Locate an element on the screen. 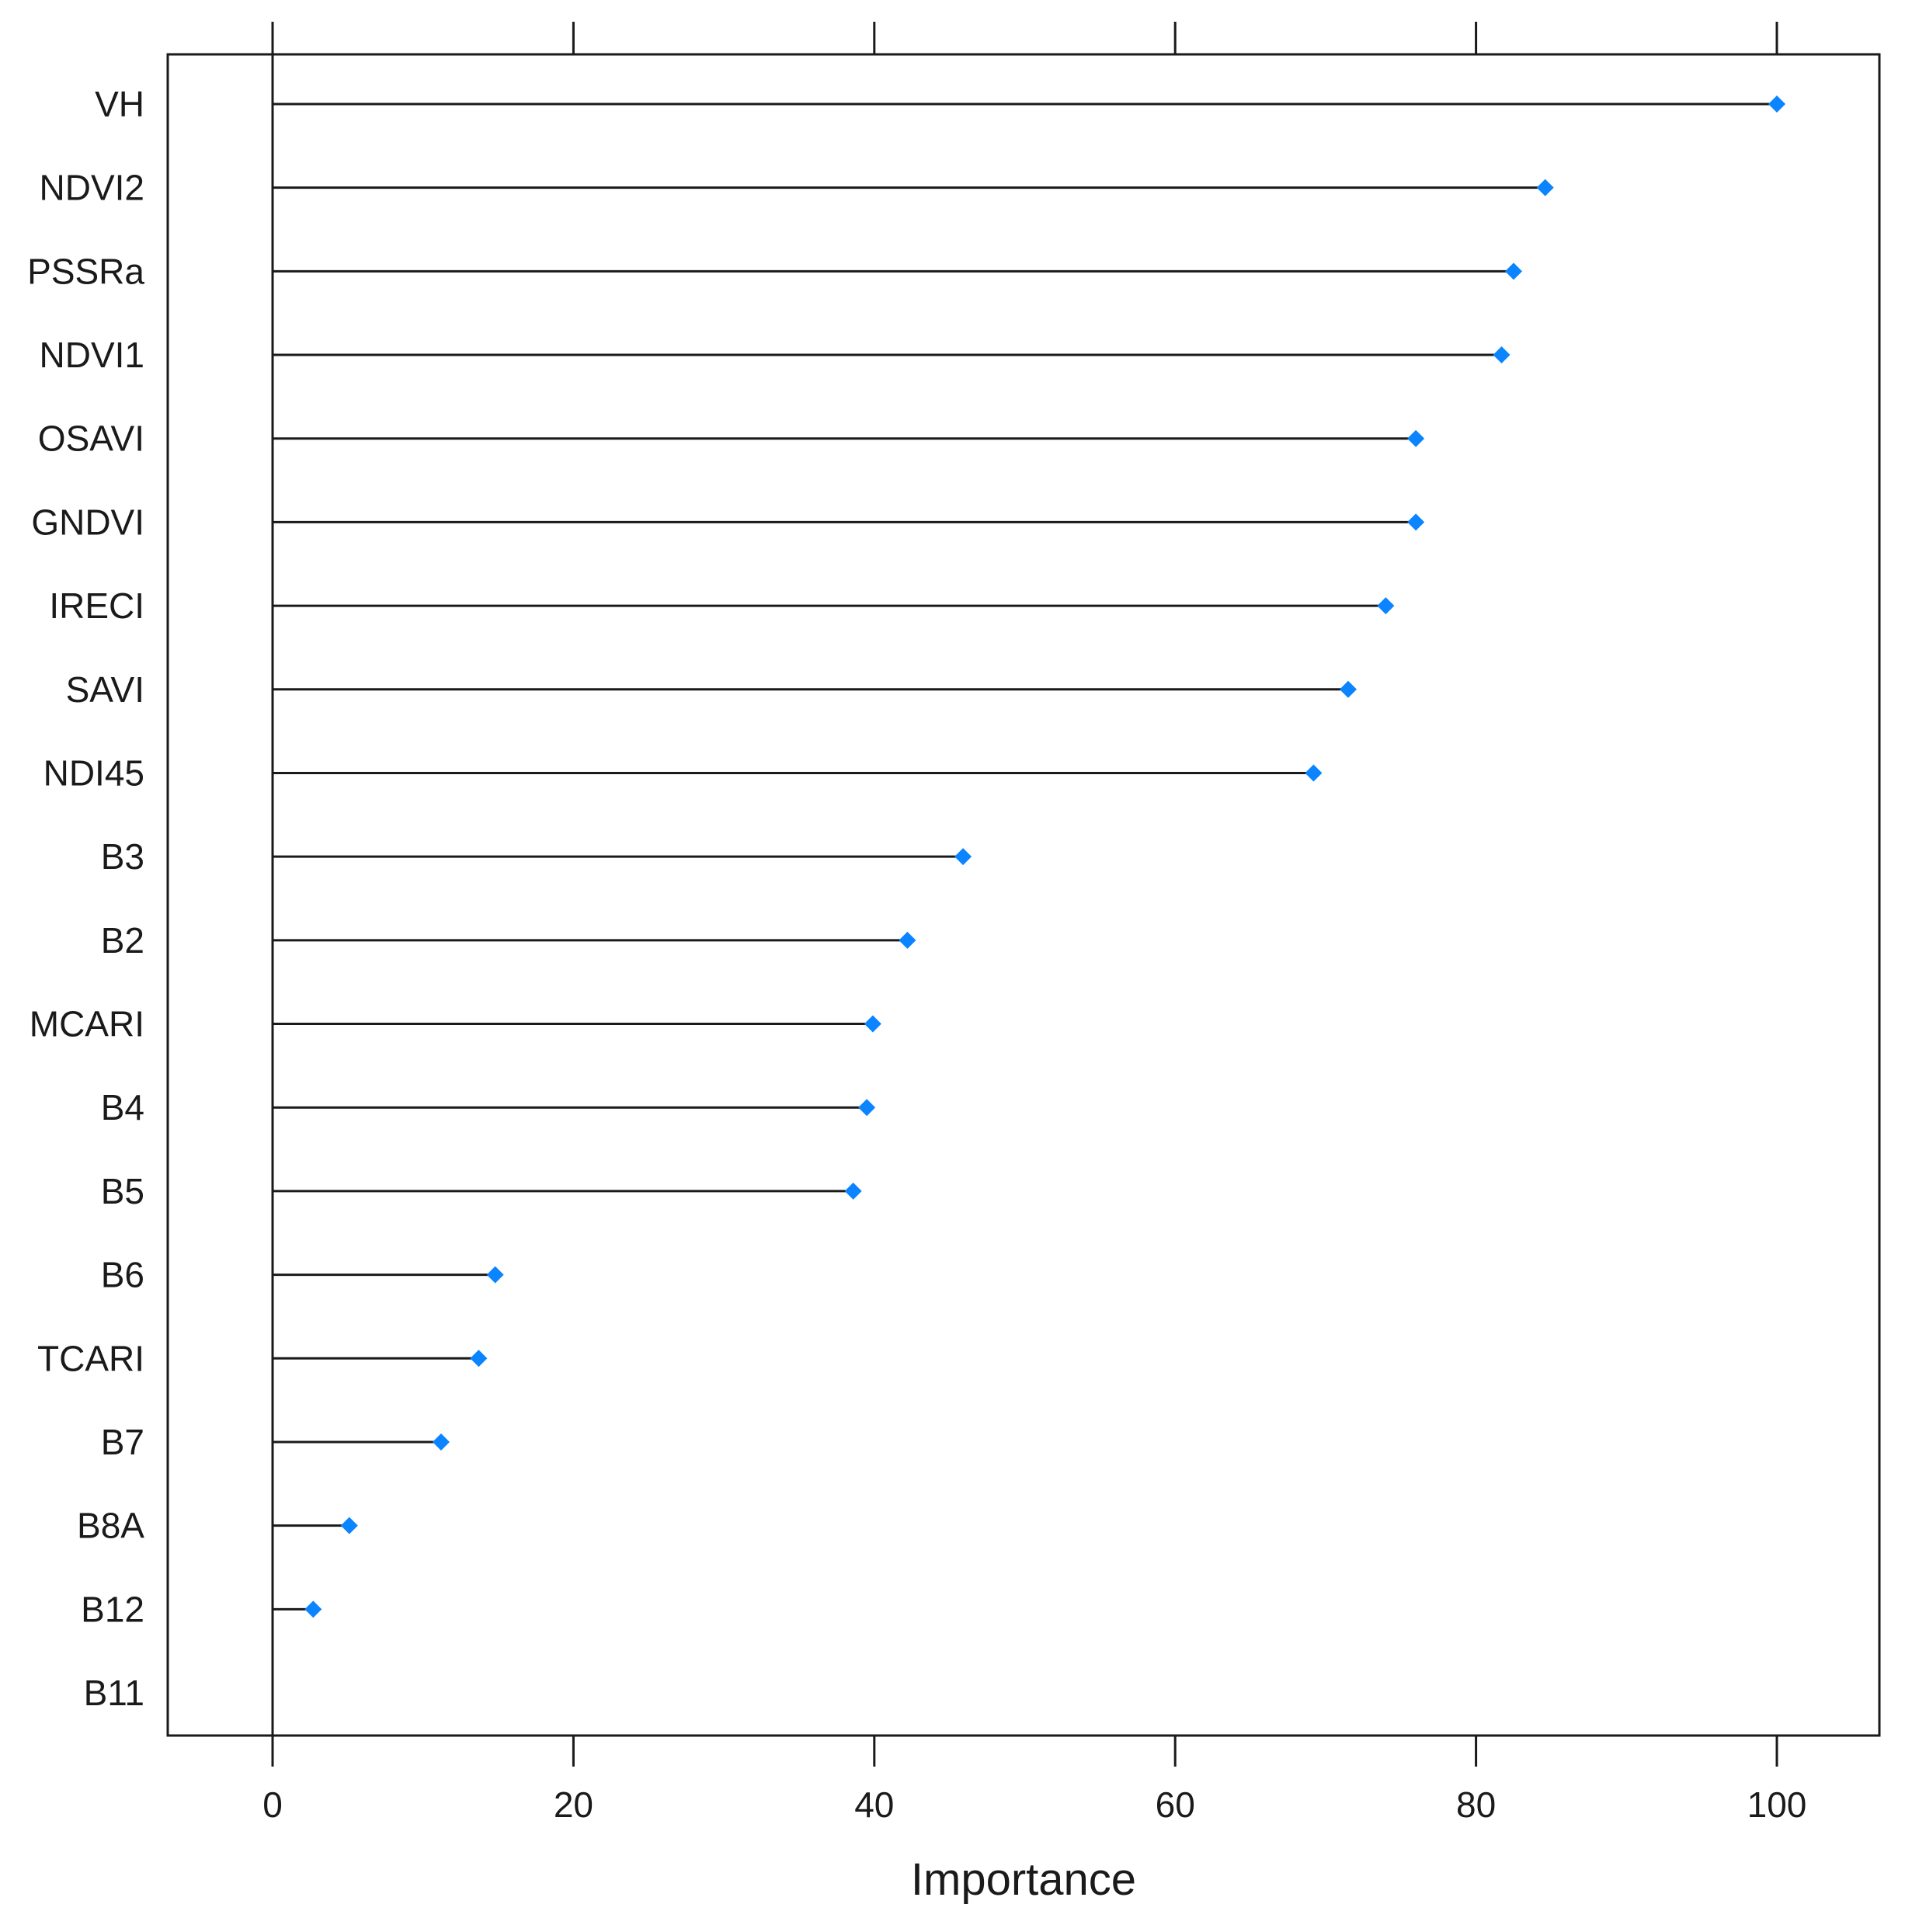 The image size is (1912, 1932). category-label-b6: B6 is located at coordinates (122, 1275).